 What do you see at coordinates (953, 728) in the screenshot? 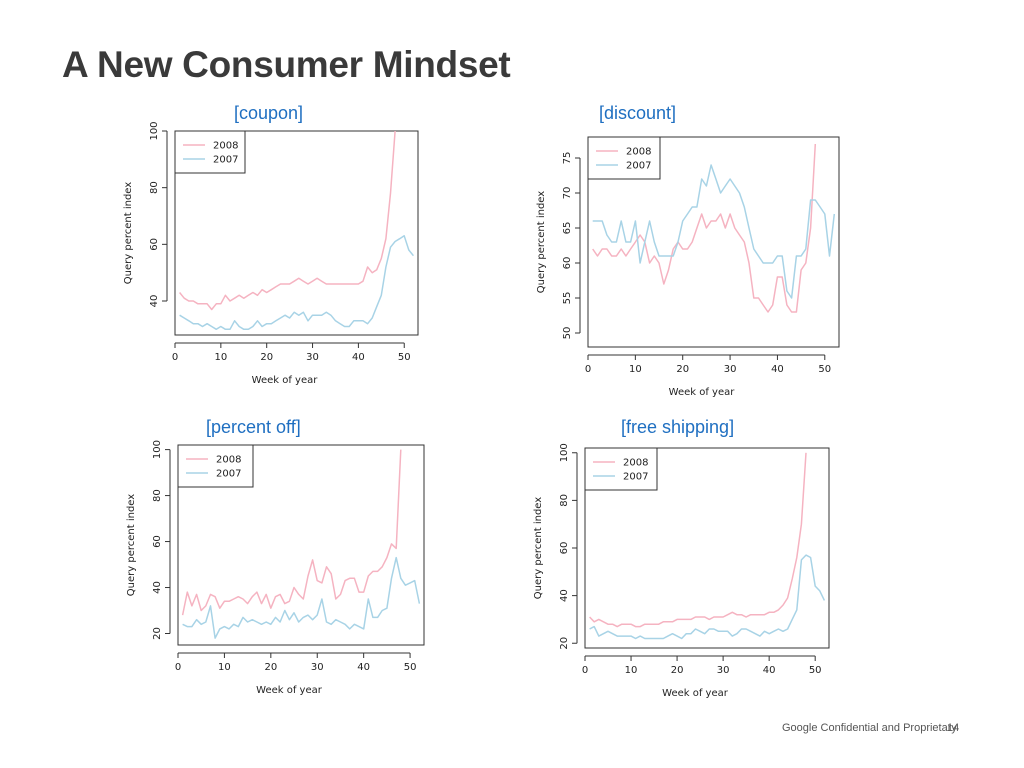
I see `page-number: 14` at bounding box center [953, 728].